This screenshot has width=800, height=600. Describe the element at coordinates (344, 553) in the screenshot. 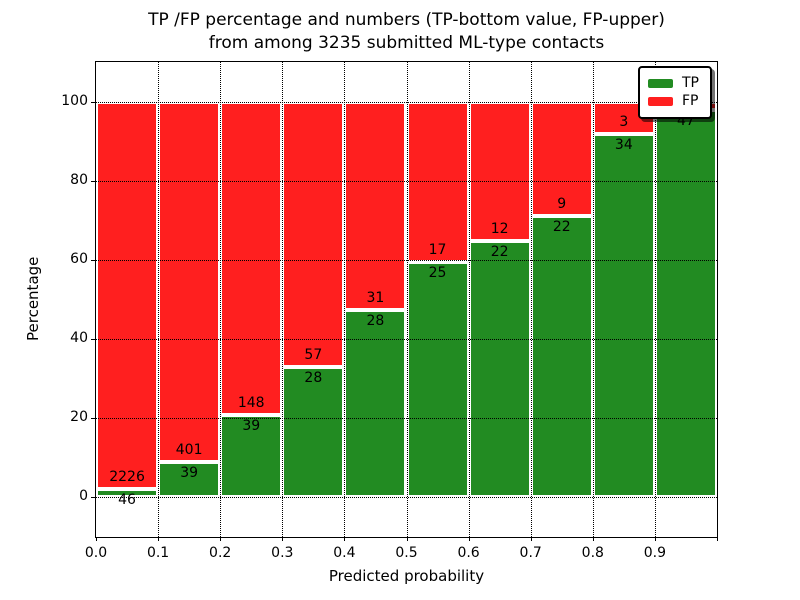

I see `x-tick-label: 0.4` at that location.